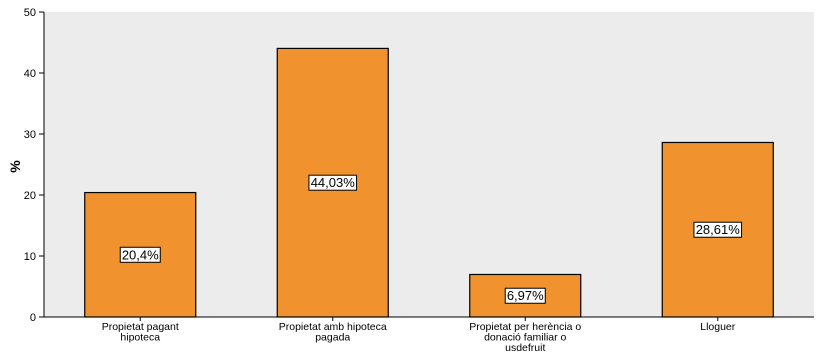  Describe the element at coordinates (333, 332) in the screenshot. I see `x-tick-label: Propietat amb hipoteca pagada` at that location.